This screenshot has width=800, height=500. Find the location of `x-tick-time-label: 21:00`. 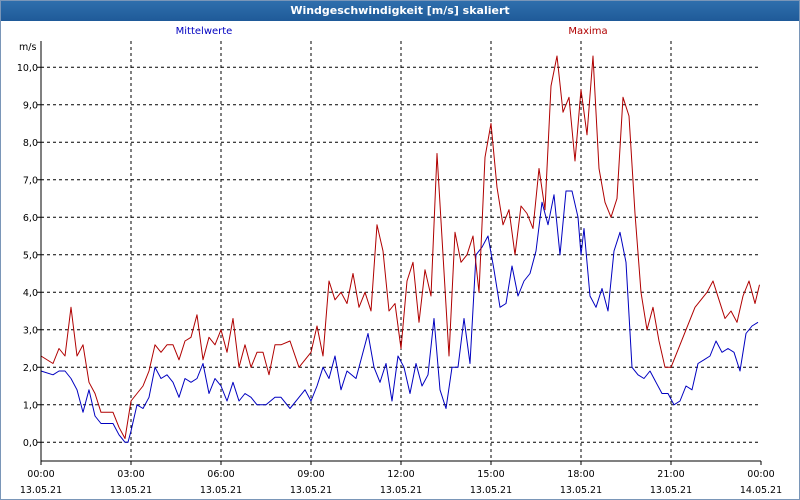

x-tick-time-label: 21:00 is located at coordinates (670, 474).